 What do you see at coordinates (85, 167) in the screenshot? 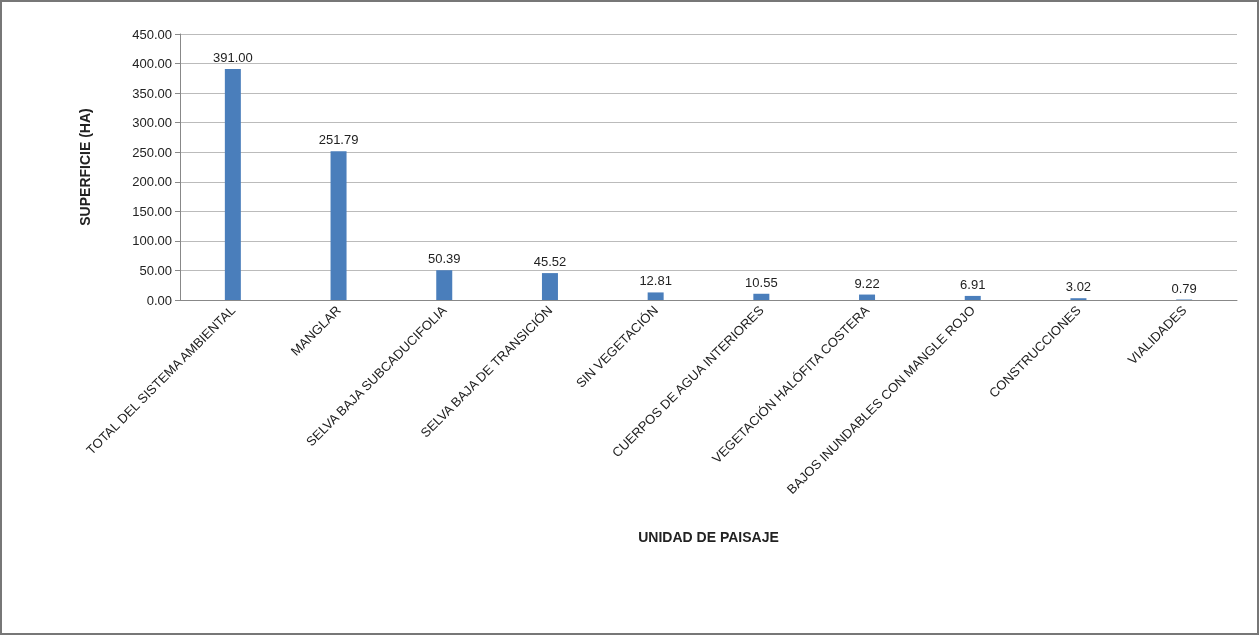
I see `y-axis-title: SUPERFICIE (HA)` at bounding box center [85, 167].